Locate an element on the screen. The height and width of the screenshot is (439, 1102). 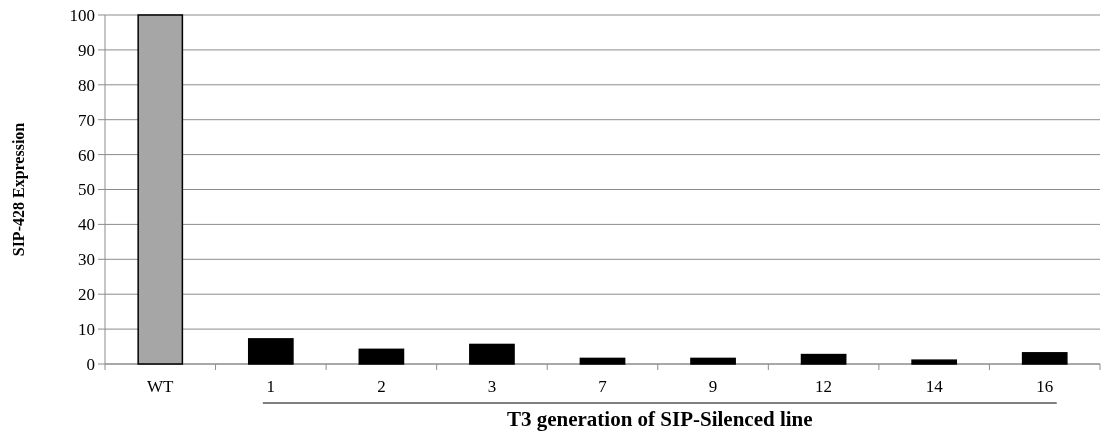
y-tick-label: 50 is located at coordinates (86, 190).